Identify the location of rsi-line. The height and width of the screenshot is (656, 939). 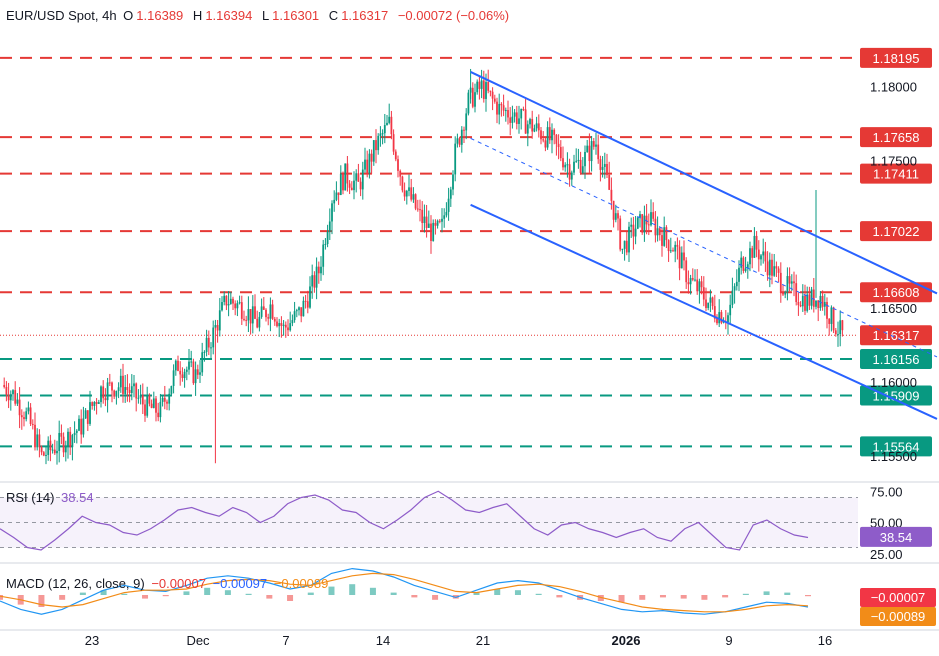
(404, 520).